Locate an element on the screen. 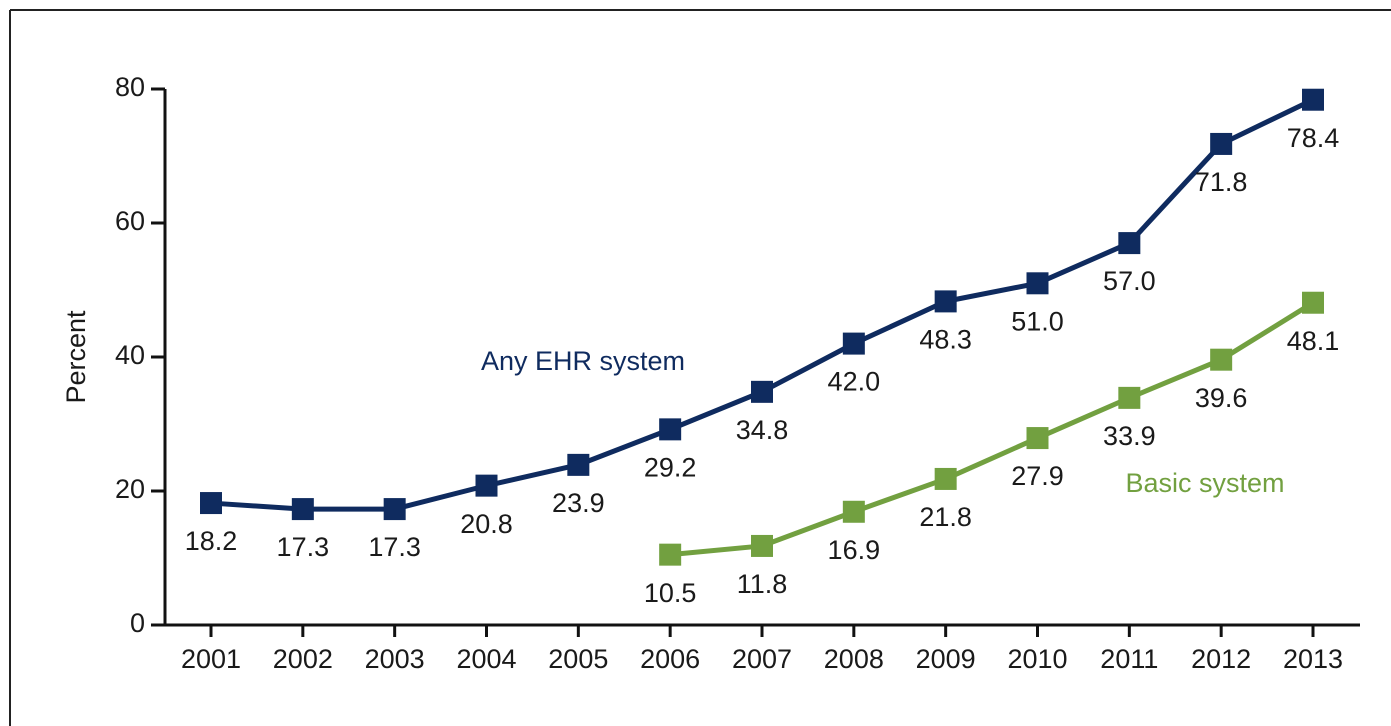 Image resolution: width=1391 pixels, height=726 pixels. x-tick-label: 2003 is located at coordinates (395, 659).